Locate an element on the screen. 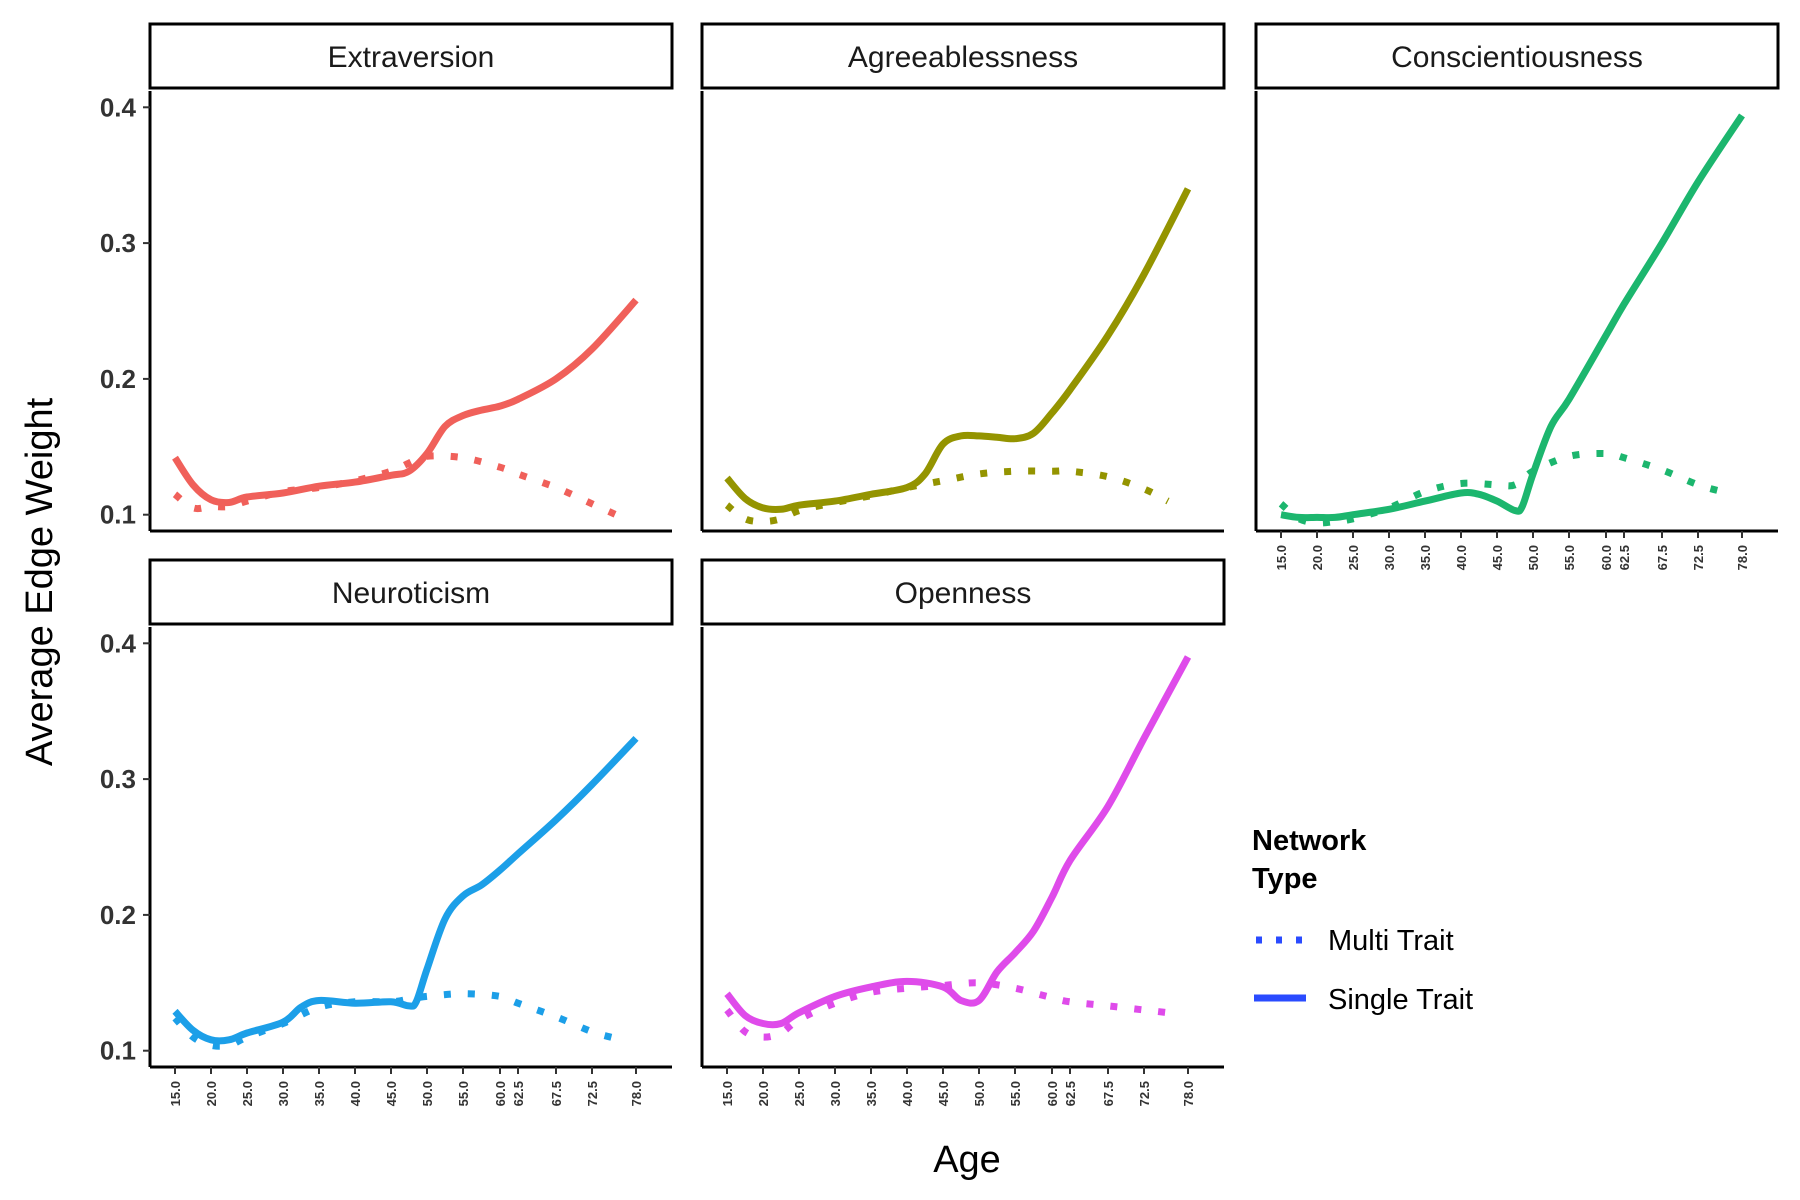 The height and width of the screenshot is (1200, 1800). single-trait-line-conscientiousness is located at coordinates (1512, 317).